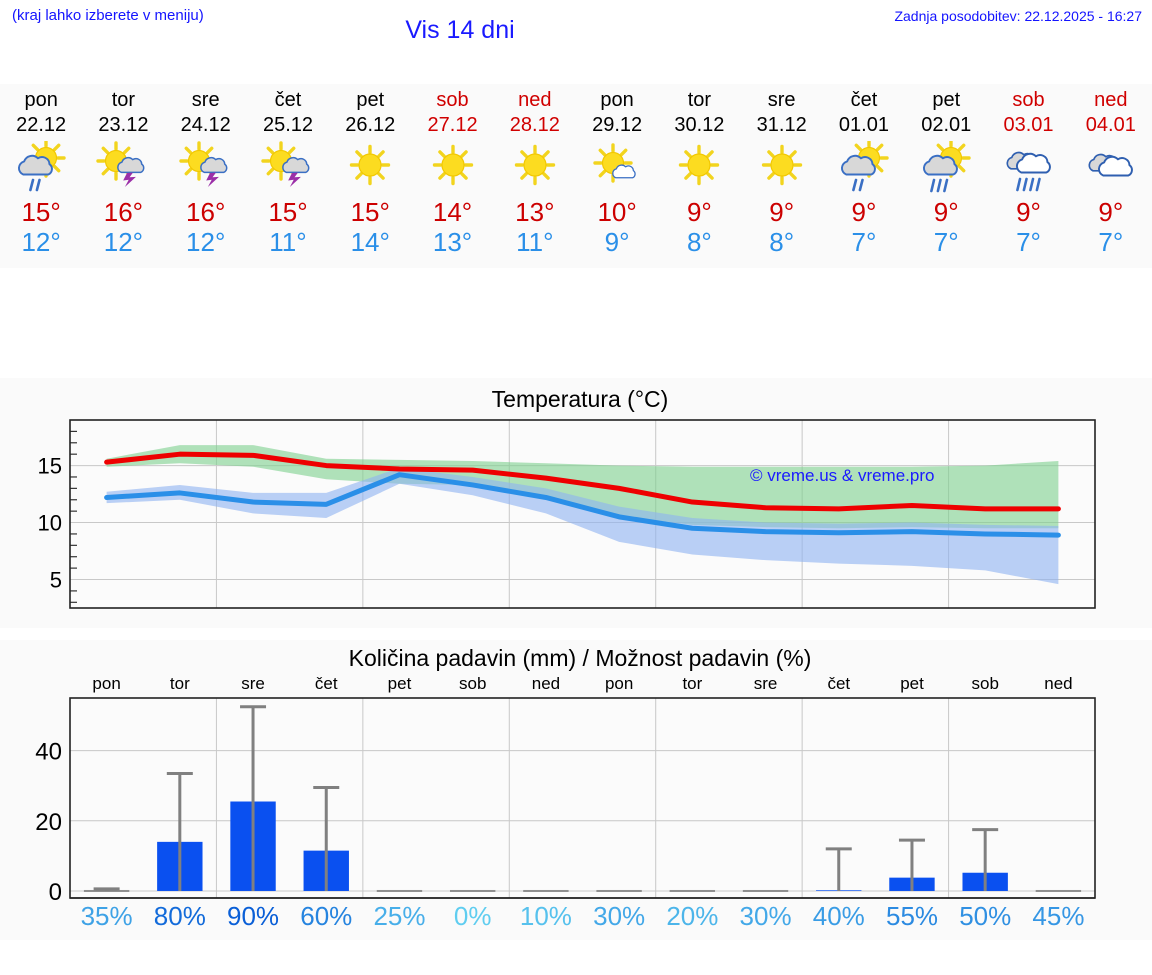  I want to click on forecast-day-column: pon 29.12 10° 9°, so click(617, 176).